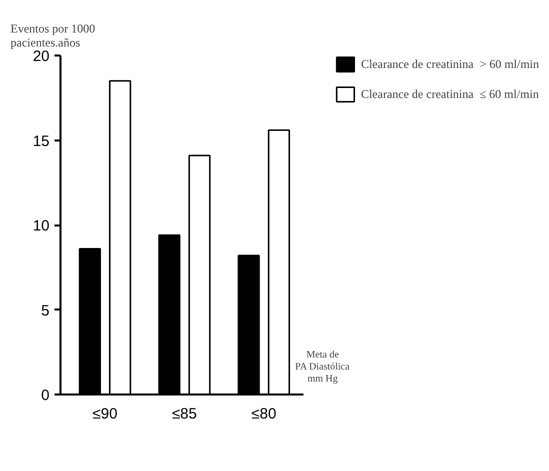 This screenshot has height=471, width=549. Describe the element at coordinates (449, 64) in the screenshot. I see `legend-label: Clearance de creatinina > 60 ml/min` at that location.